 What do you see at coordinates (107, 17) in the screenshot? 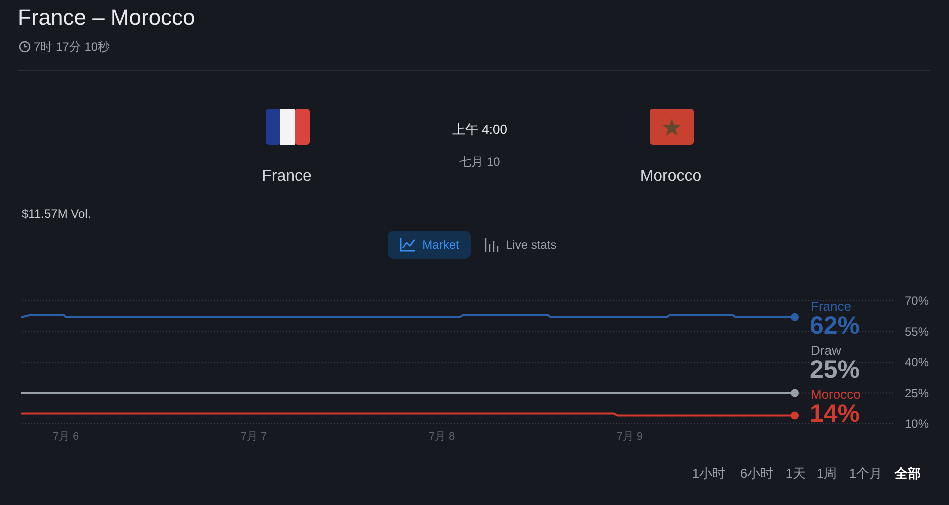
I see `chart-title: France – Morocco` at bounding box center [107, 17].